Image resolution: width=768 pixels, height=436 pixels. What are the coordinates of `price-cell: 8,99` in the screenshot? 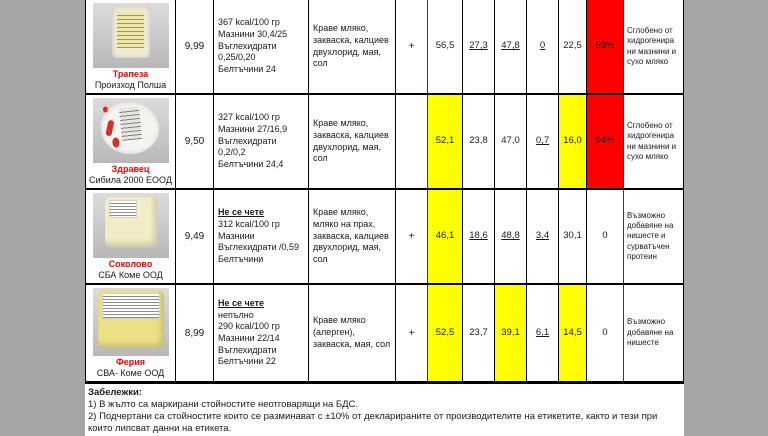 It's located at (195, 334).